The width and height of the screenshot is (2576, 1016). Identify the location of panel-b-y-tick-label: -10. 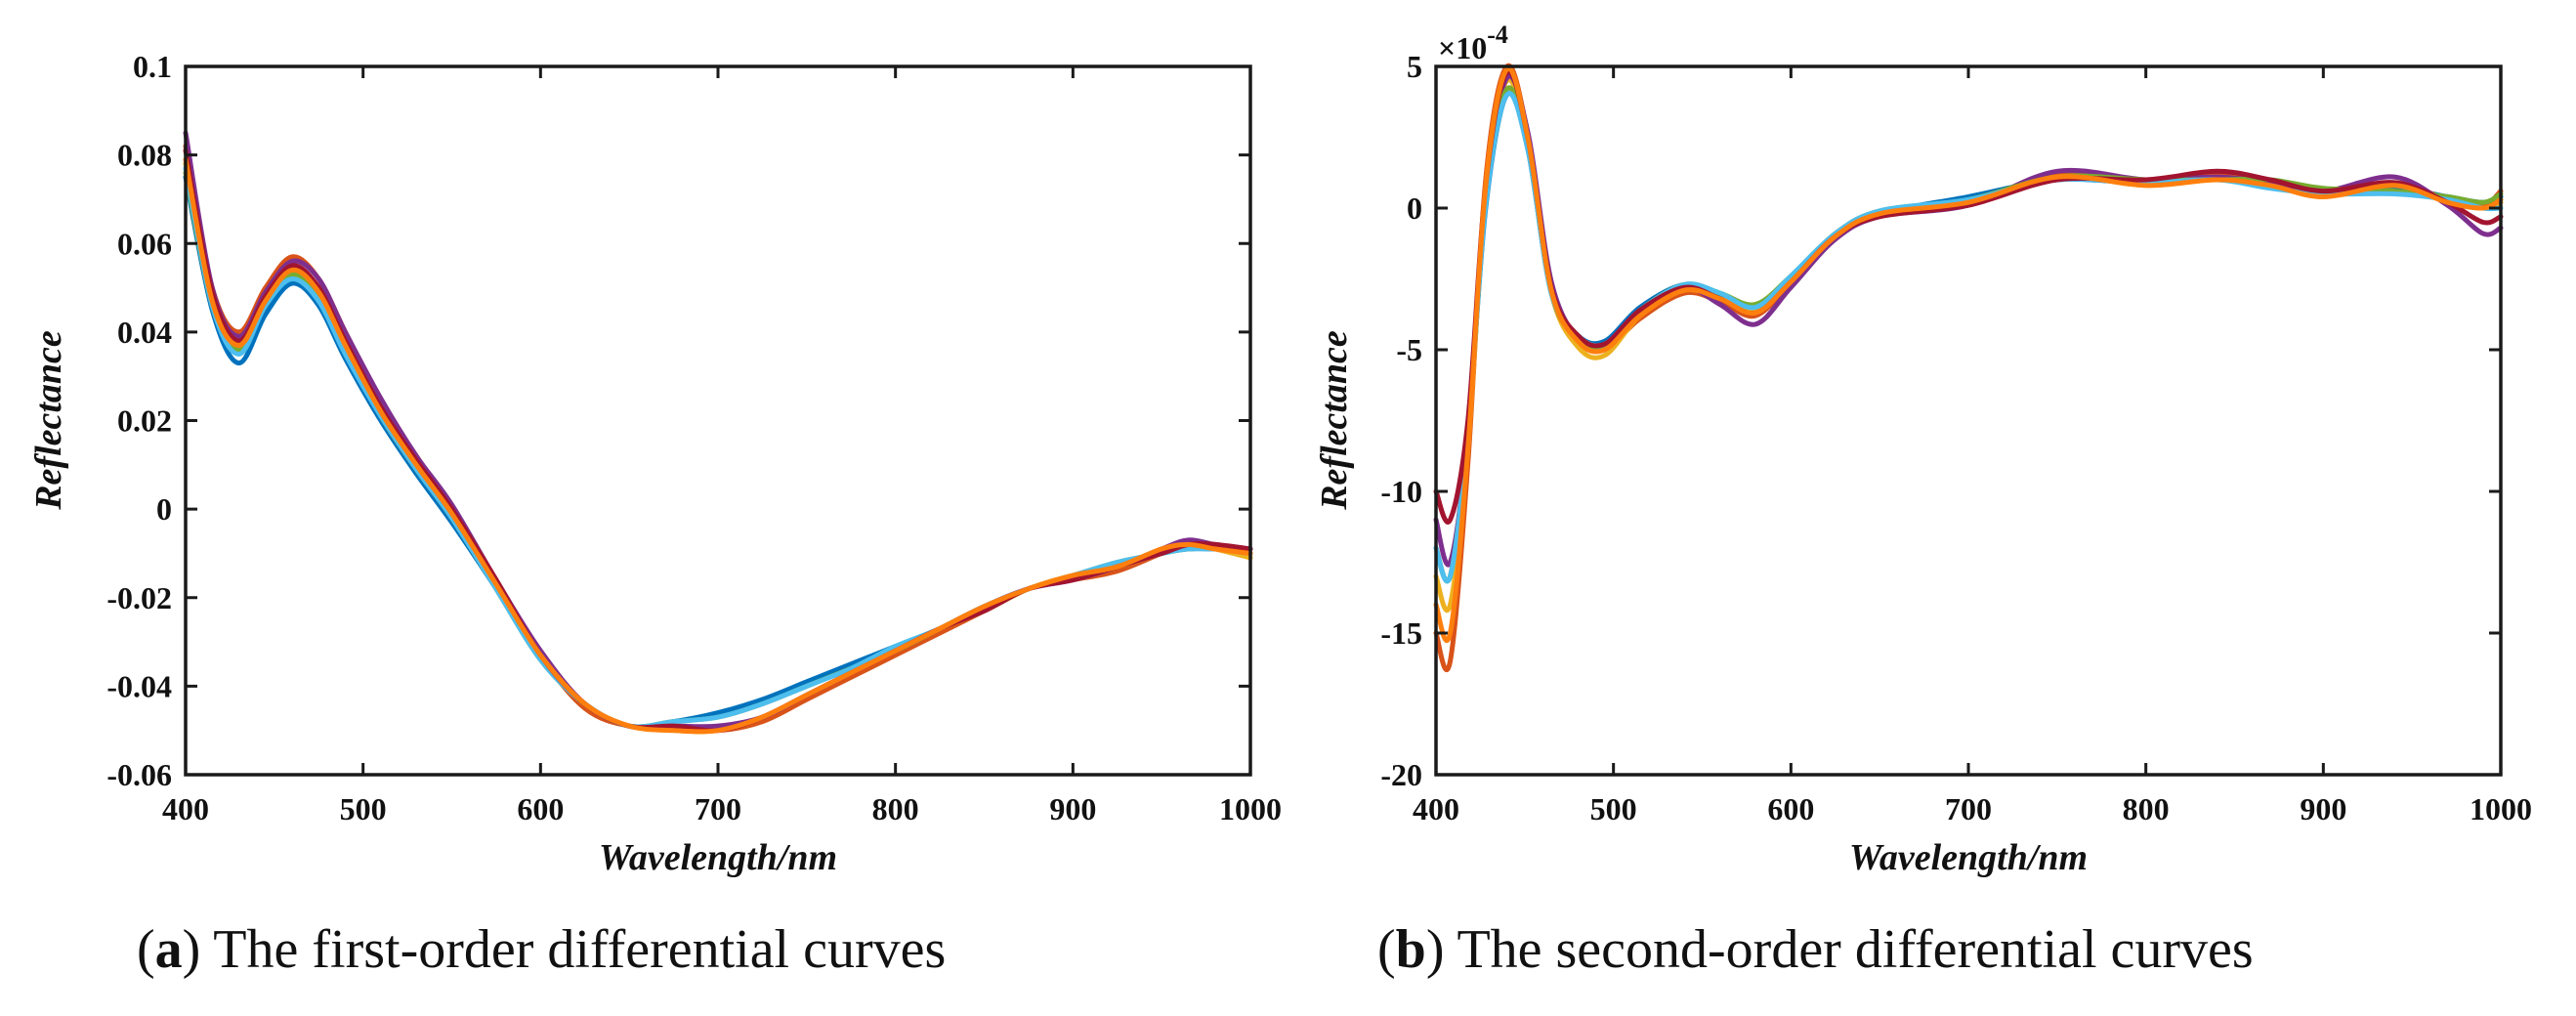
(1401, 491).